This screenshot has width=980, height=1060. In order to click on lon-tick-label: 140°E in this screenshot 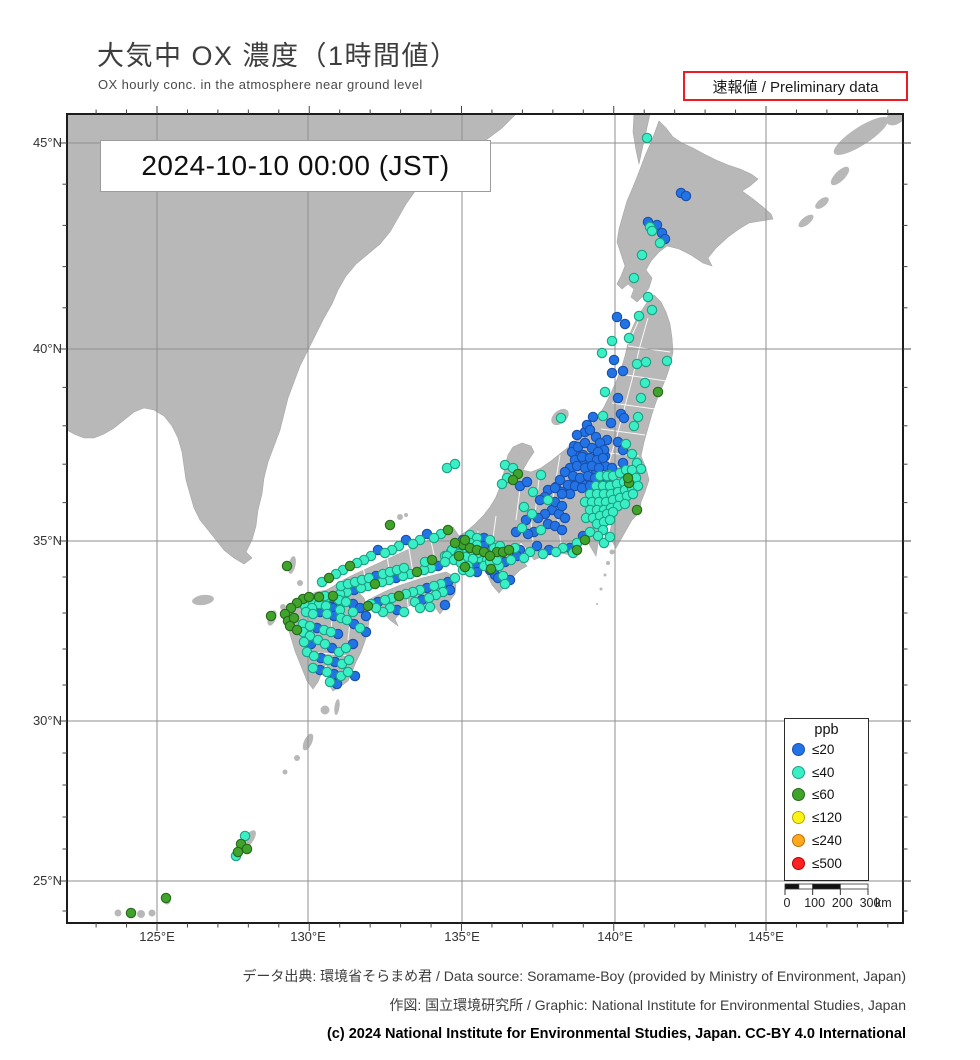, I will do `click(615, 936)`.